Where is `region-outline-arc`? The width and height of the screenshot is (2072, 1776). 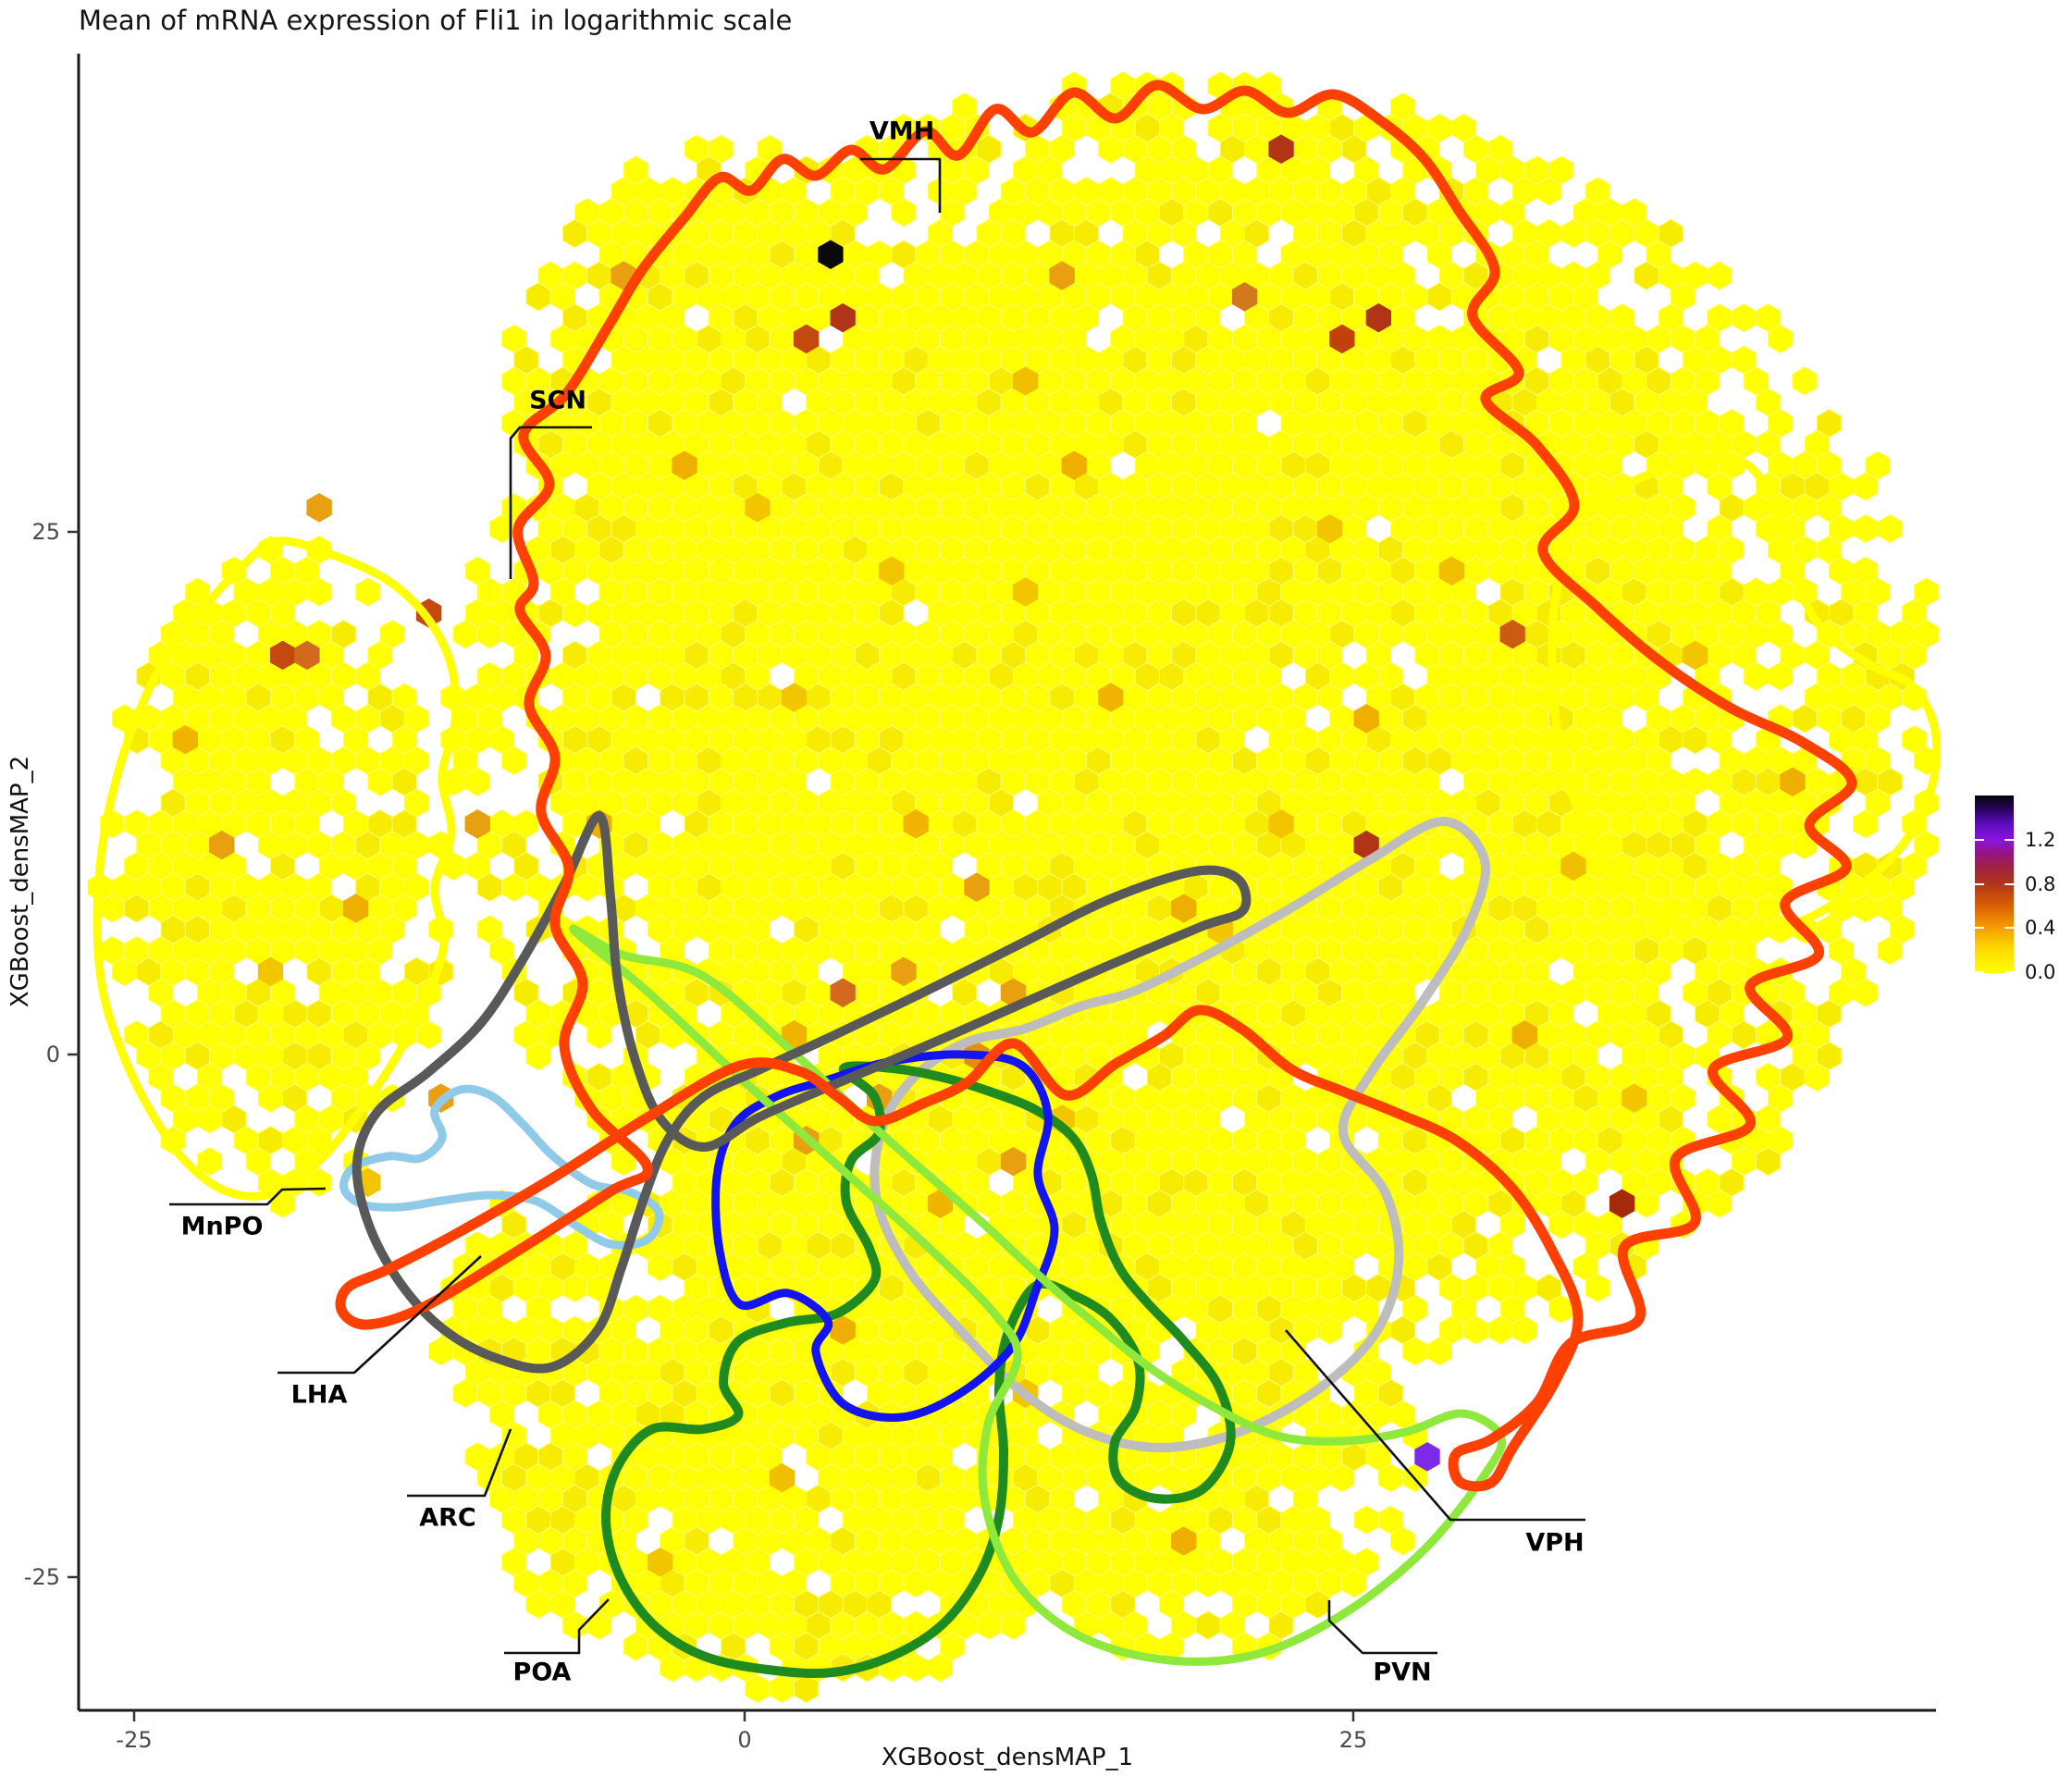
region-outline-arc is located at coordinates (885, 1236).